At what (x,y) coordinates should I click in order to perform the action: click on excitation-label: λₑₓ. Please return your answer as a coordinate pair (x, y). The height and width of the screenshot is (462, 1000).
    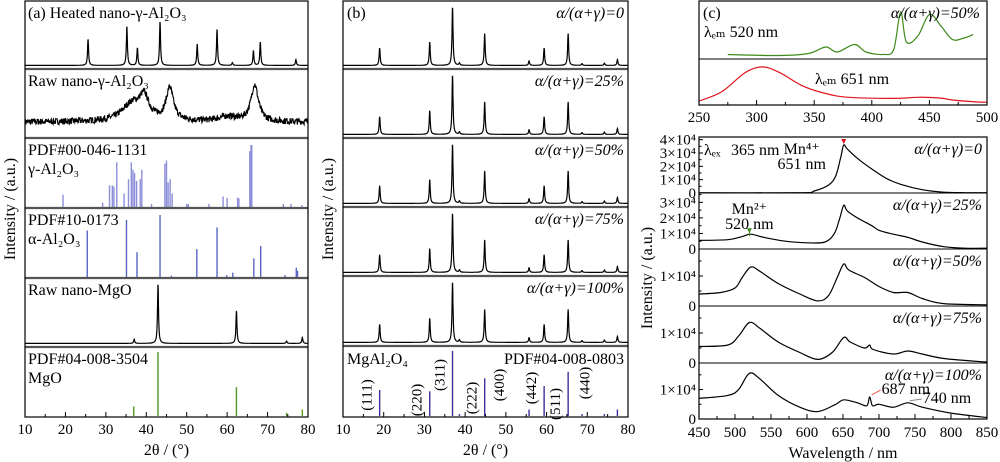
    Looking at the image, I should click on (712, 150).